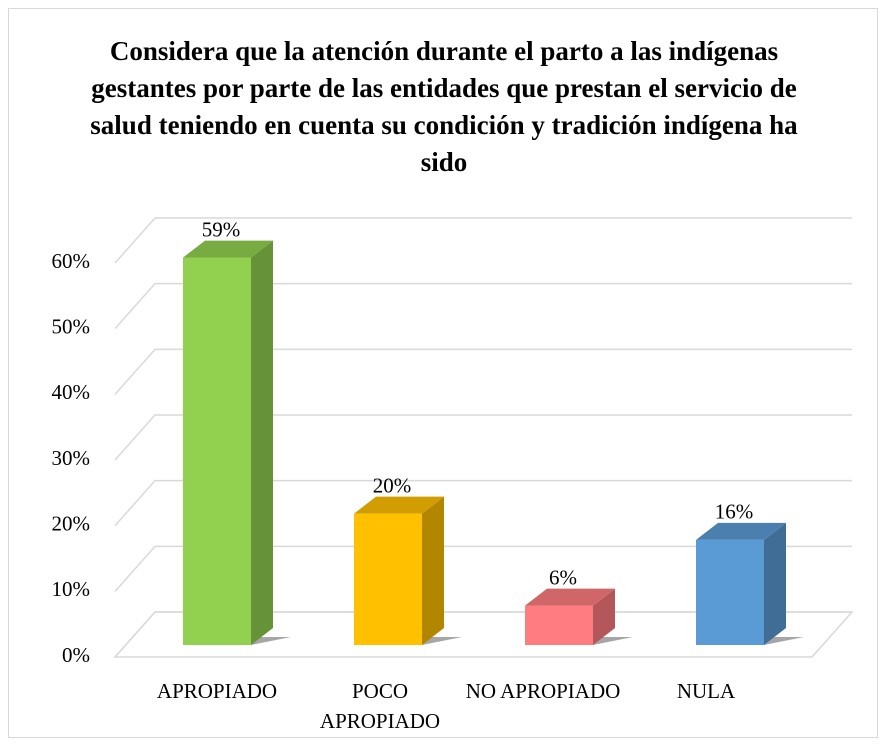 Image resolution: width=888 pixels, height=749 pixels. What do you see at coordinates (217, 691) in the screenshot?
I see `x-tick-label: APROPIADO` at bounding box center [217, 691].